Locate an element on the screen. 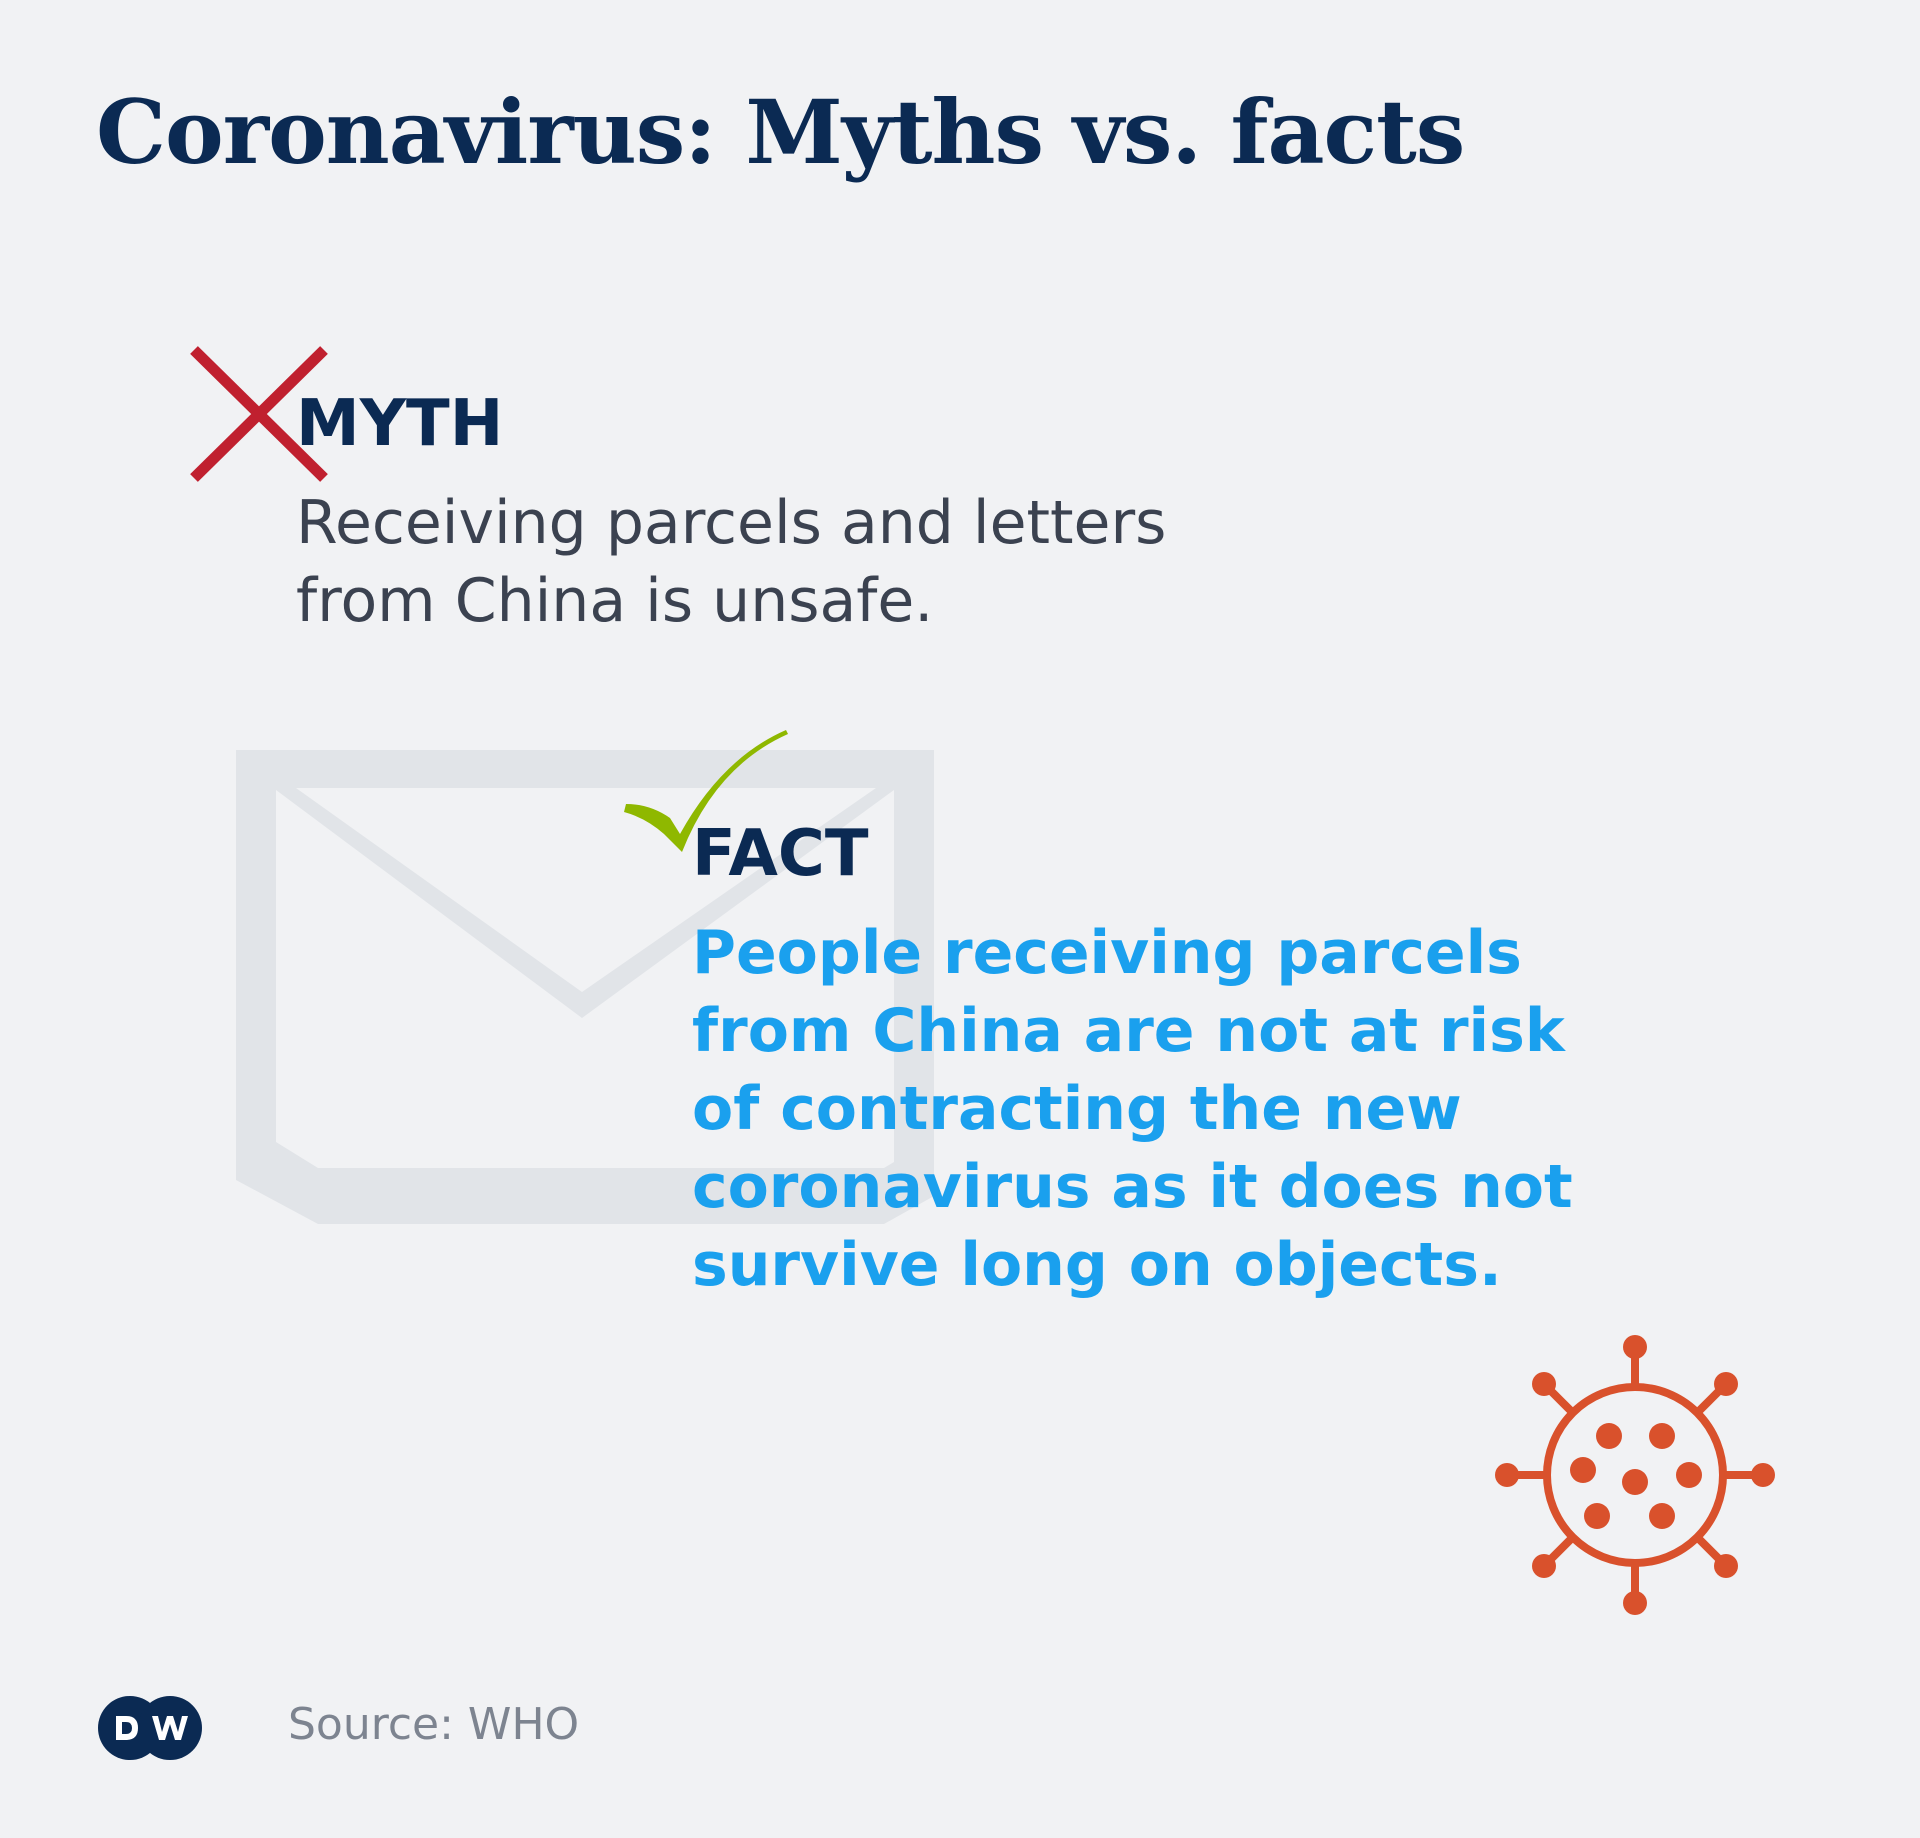 The image size is (1920, 1838). checkmark-icon is located at coordinates (706, 791).